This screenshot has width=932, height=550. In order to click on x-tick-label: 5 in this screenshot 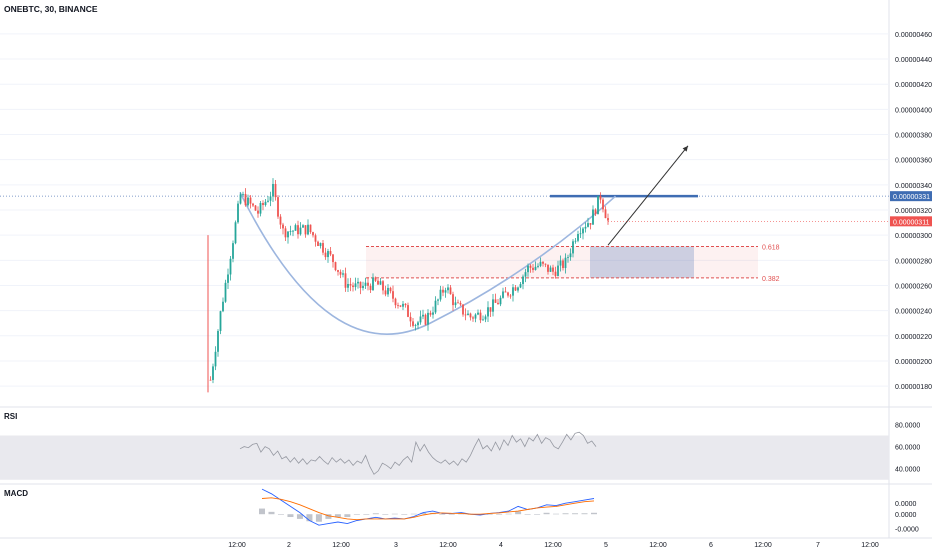, I will do `click(606, 545)`.